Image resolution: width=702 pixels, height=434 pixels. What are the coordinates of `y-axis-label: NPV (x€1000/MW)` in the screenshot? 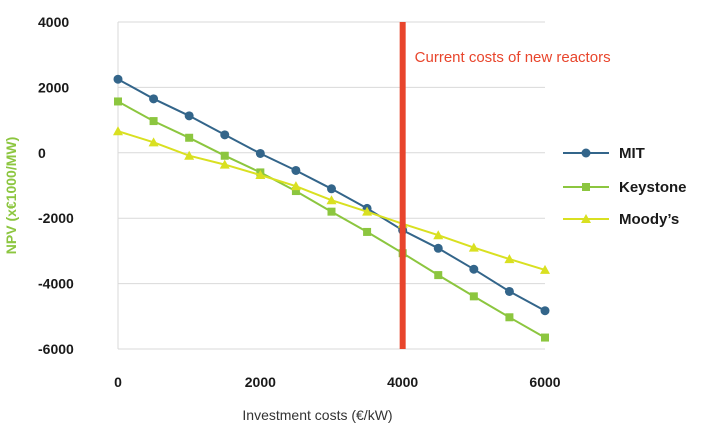 It's located at (11, 195).